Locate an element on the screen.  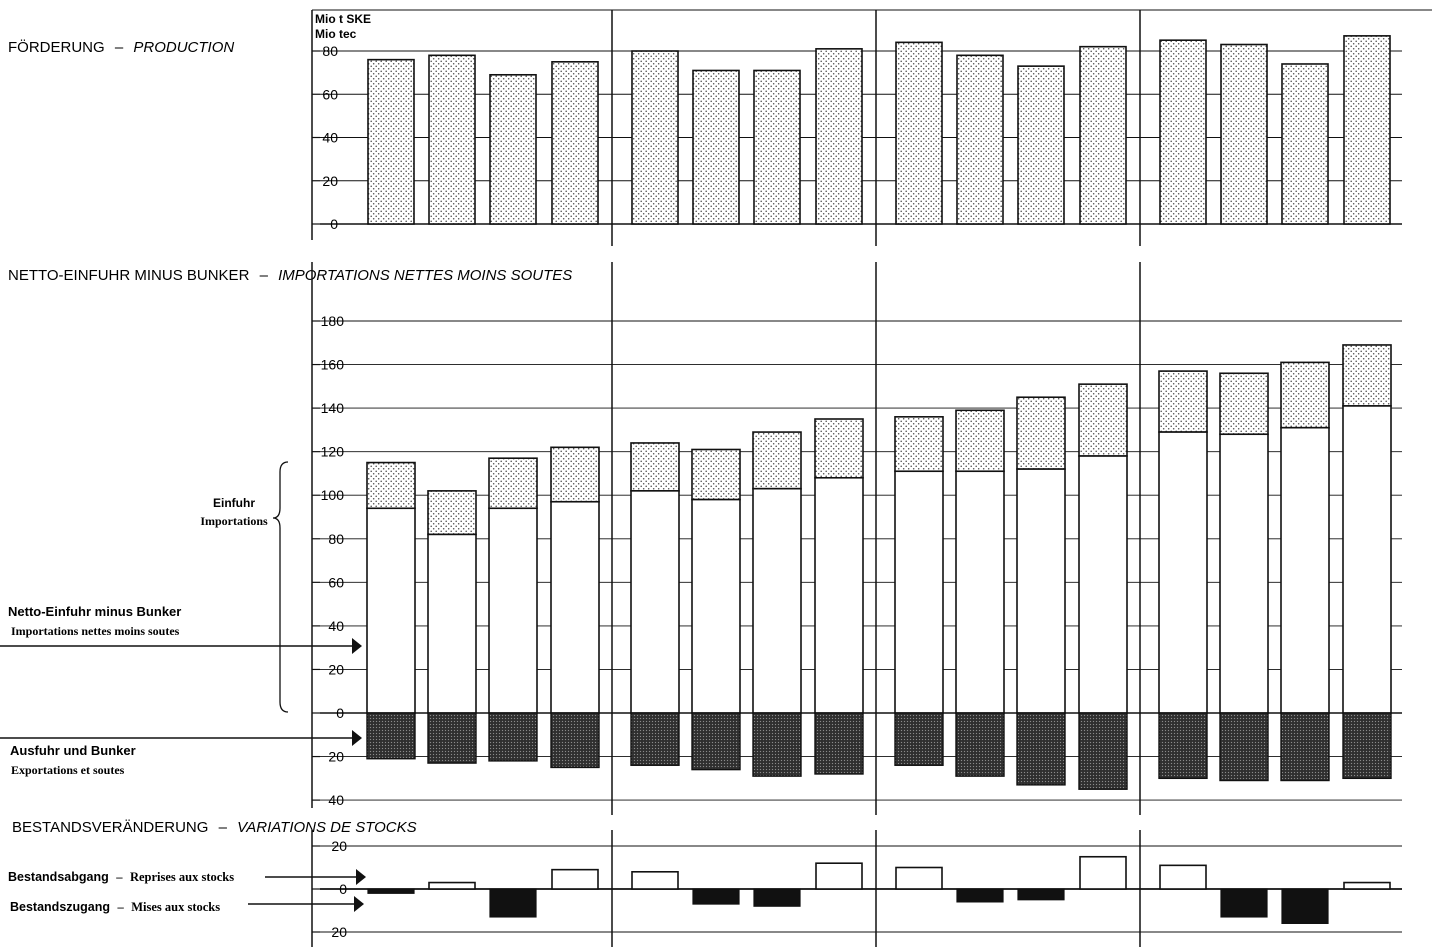
imports-tick-label: 140 is located at coordinates (333, 408).